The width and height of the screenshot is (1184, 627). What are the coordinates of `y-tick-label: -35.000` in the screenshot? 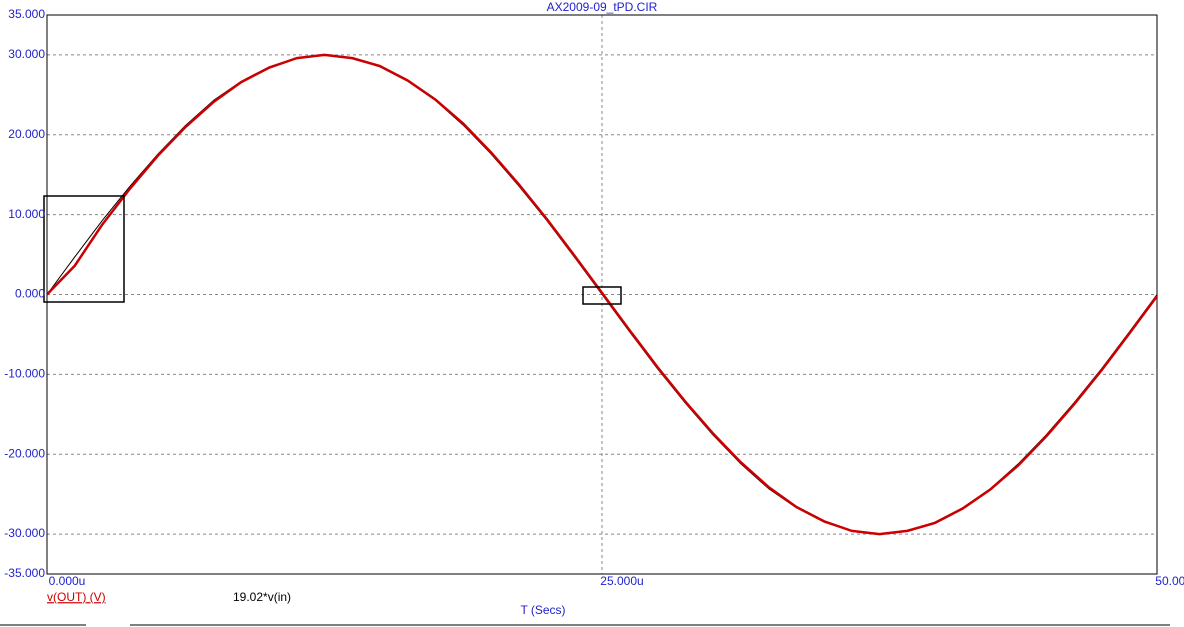 It's located at (24, 573).